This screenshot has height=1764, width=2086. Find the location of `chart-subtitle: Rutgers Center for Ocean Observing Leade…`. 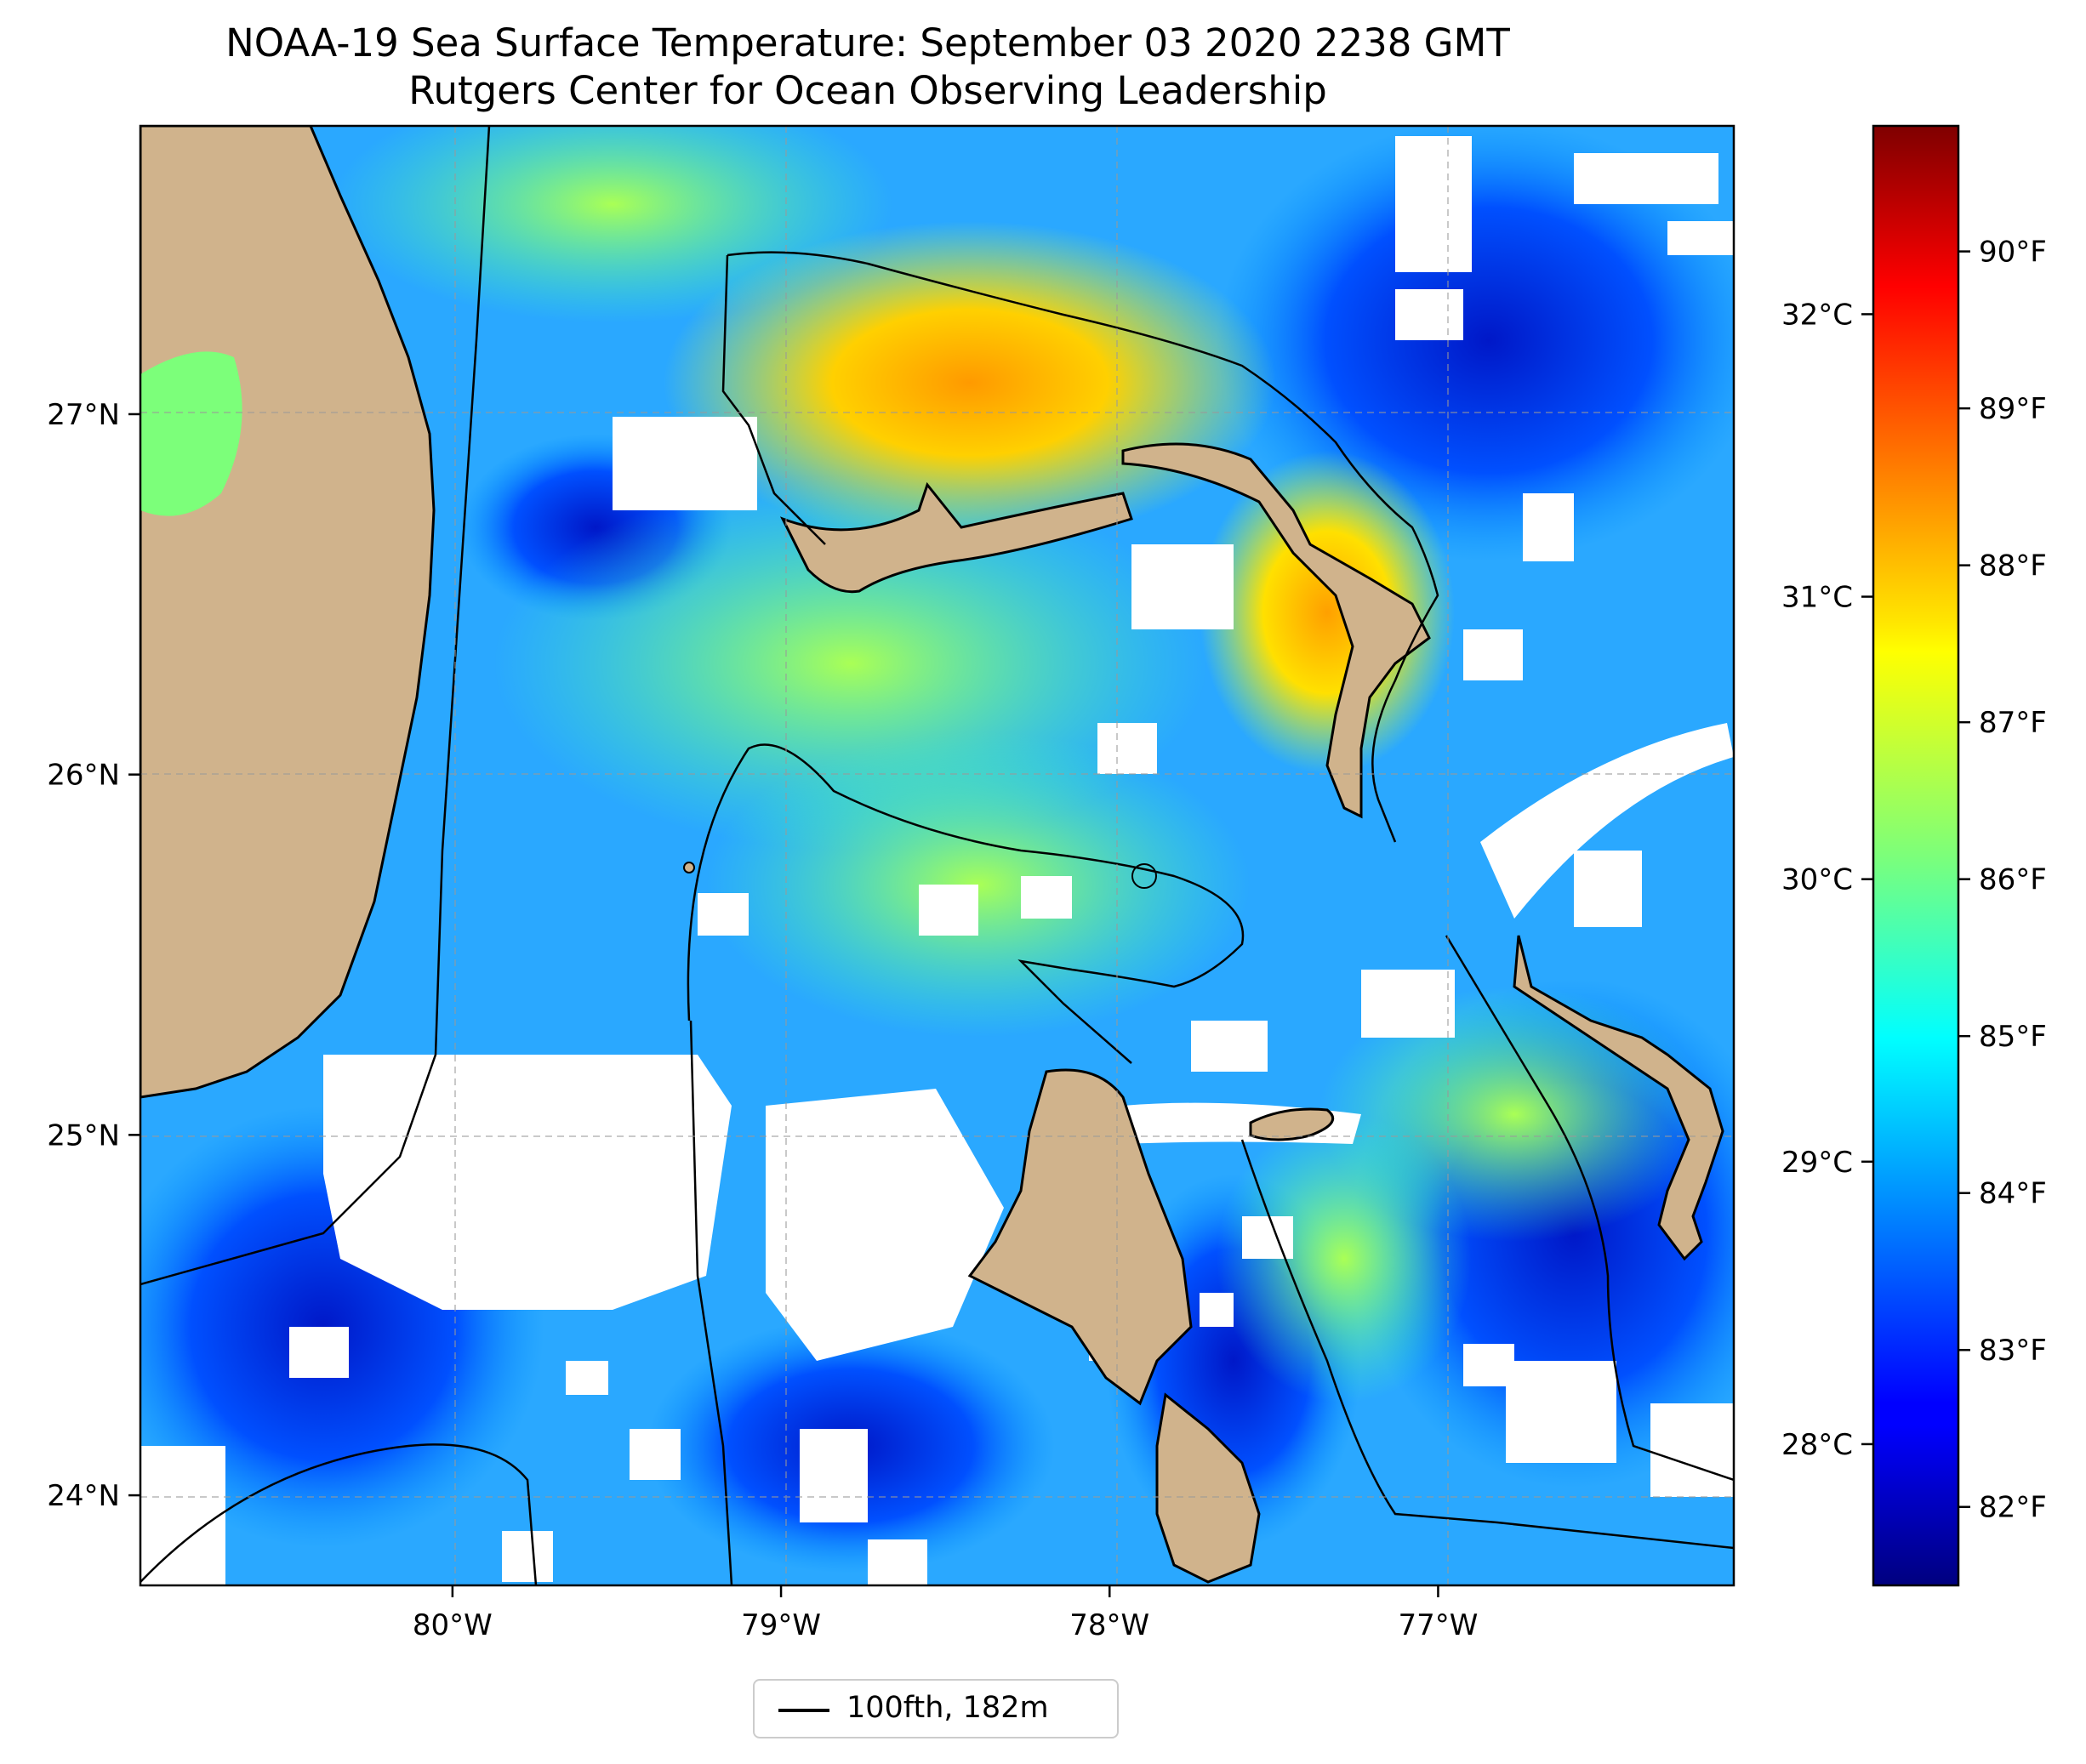

chart-subtitle: Rutgers Center for Ocean Observing Leade… is located at coordinates (867, 90).